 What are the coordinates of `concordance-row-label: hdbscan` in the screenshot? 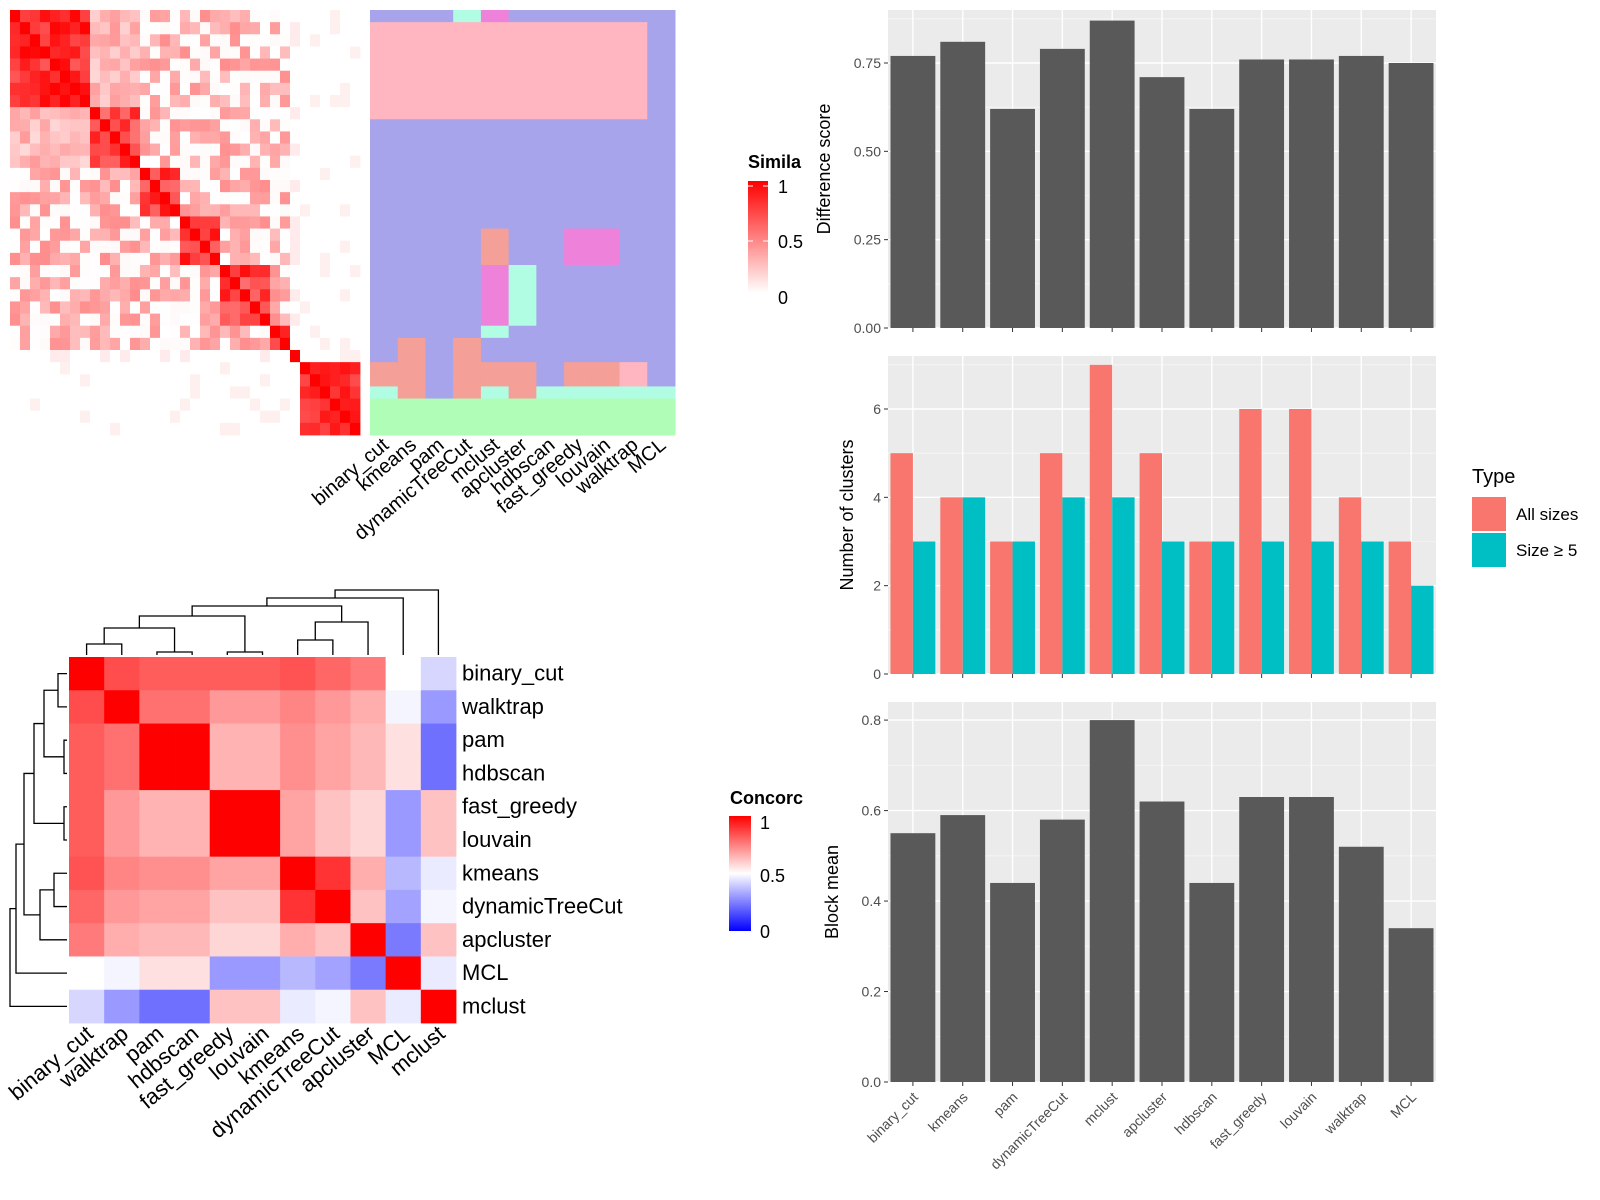 It's located at (503, 773).